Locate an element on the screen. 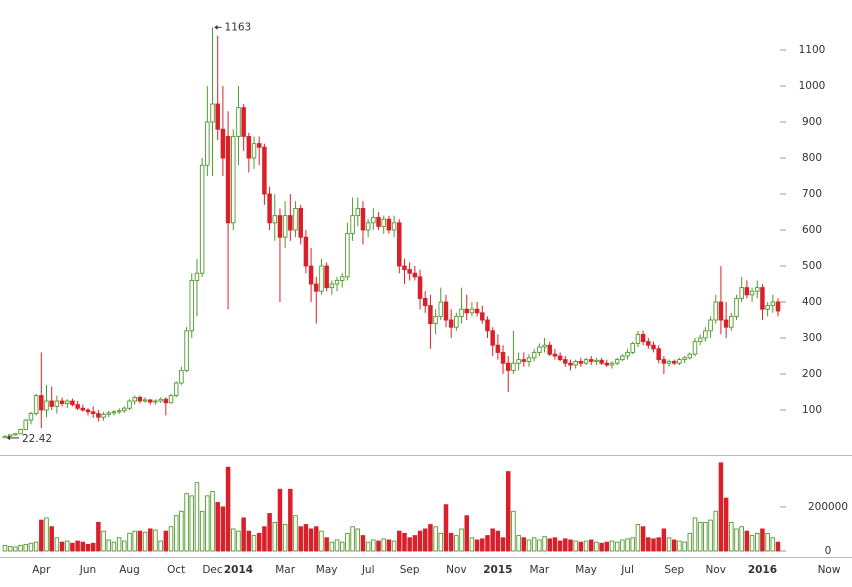  x-end-label: Now is located at coordinates (829, 570).